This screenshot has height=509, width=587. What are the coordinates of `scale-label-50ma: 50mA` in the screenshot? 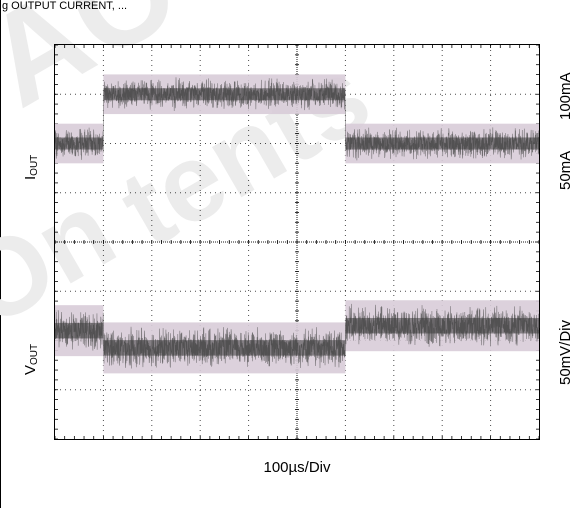 It's located at (565, 170).